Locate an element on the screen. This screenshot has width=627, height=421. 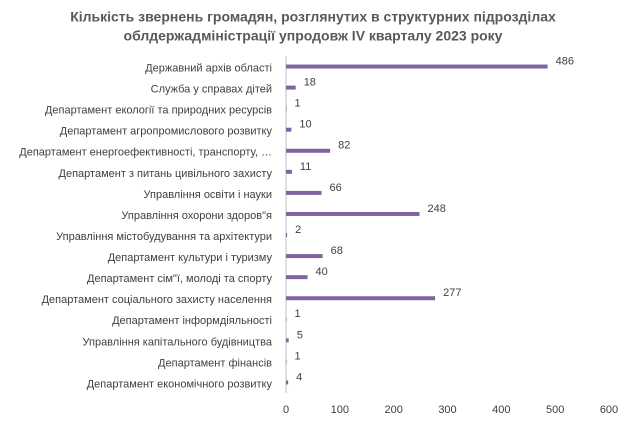
value-label: 277 is located at coordinates (452, 293).